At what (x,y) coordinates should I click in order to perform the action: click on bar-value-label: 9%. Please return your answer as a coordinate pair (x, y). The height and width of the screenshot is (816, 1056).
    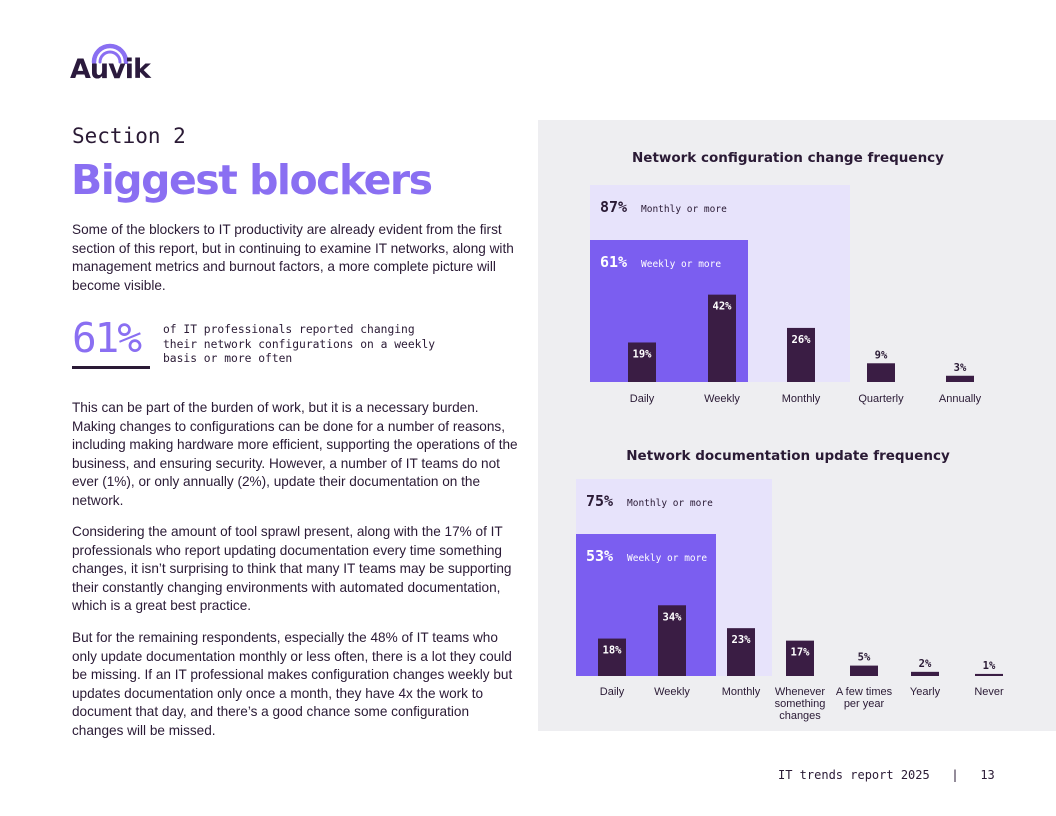
    Looking at the image, I should click on (881, 355).